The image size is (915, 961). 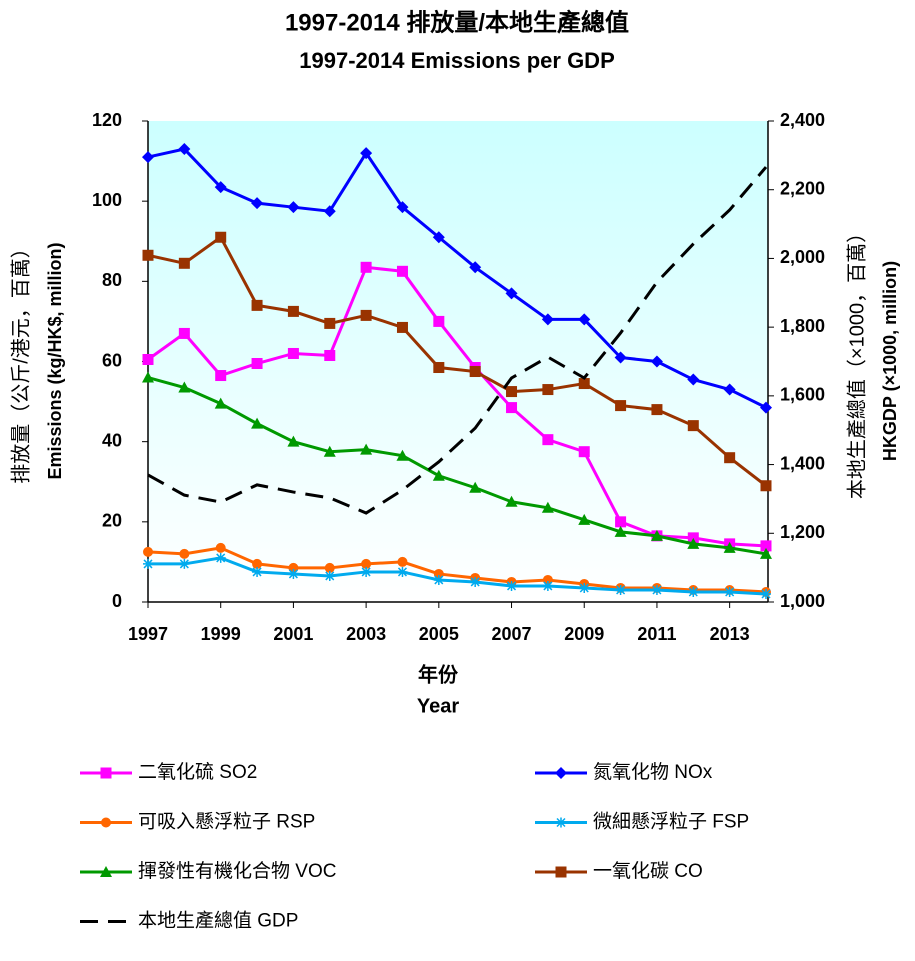 What do you see at coordinates (656, 634) in the screenshot?
I see `x-tick-label: 2011` at bounding box center [656, 634].